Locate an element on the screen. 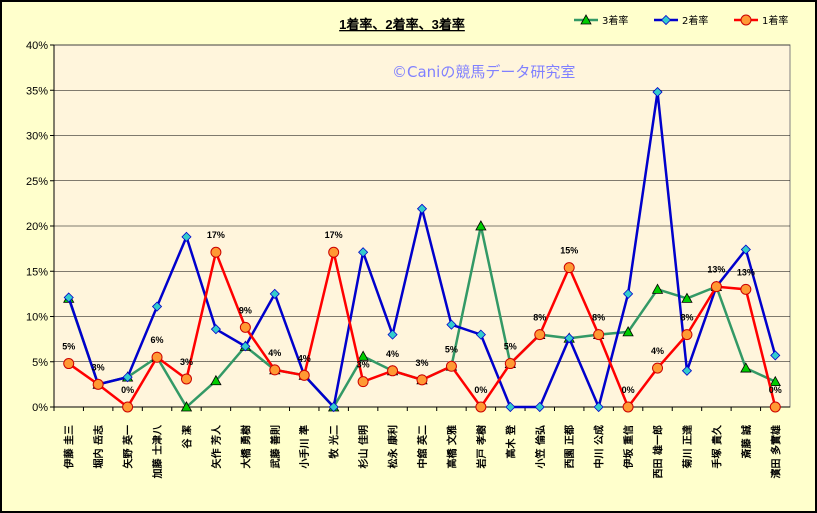 This screenshot has height=513, width=817. x-category-label: 濱田 多實雄 is located at coordinates (775, 451).